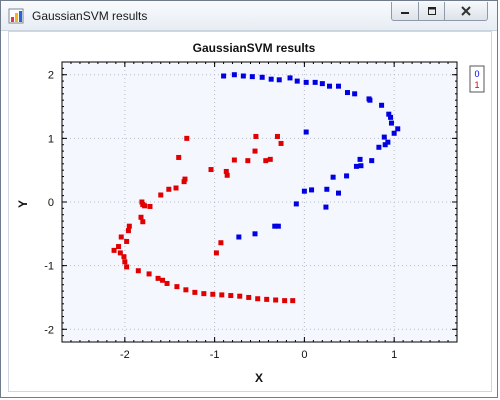  I want to click on close-icon, so click(466, 11).